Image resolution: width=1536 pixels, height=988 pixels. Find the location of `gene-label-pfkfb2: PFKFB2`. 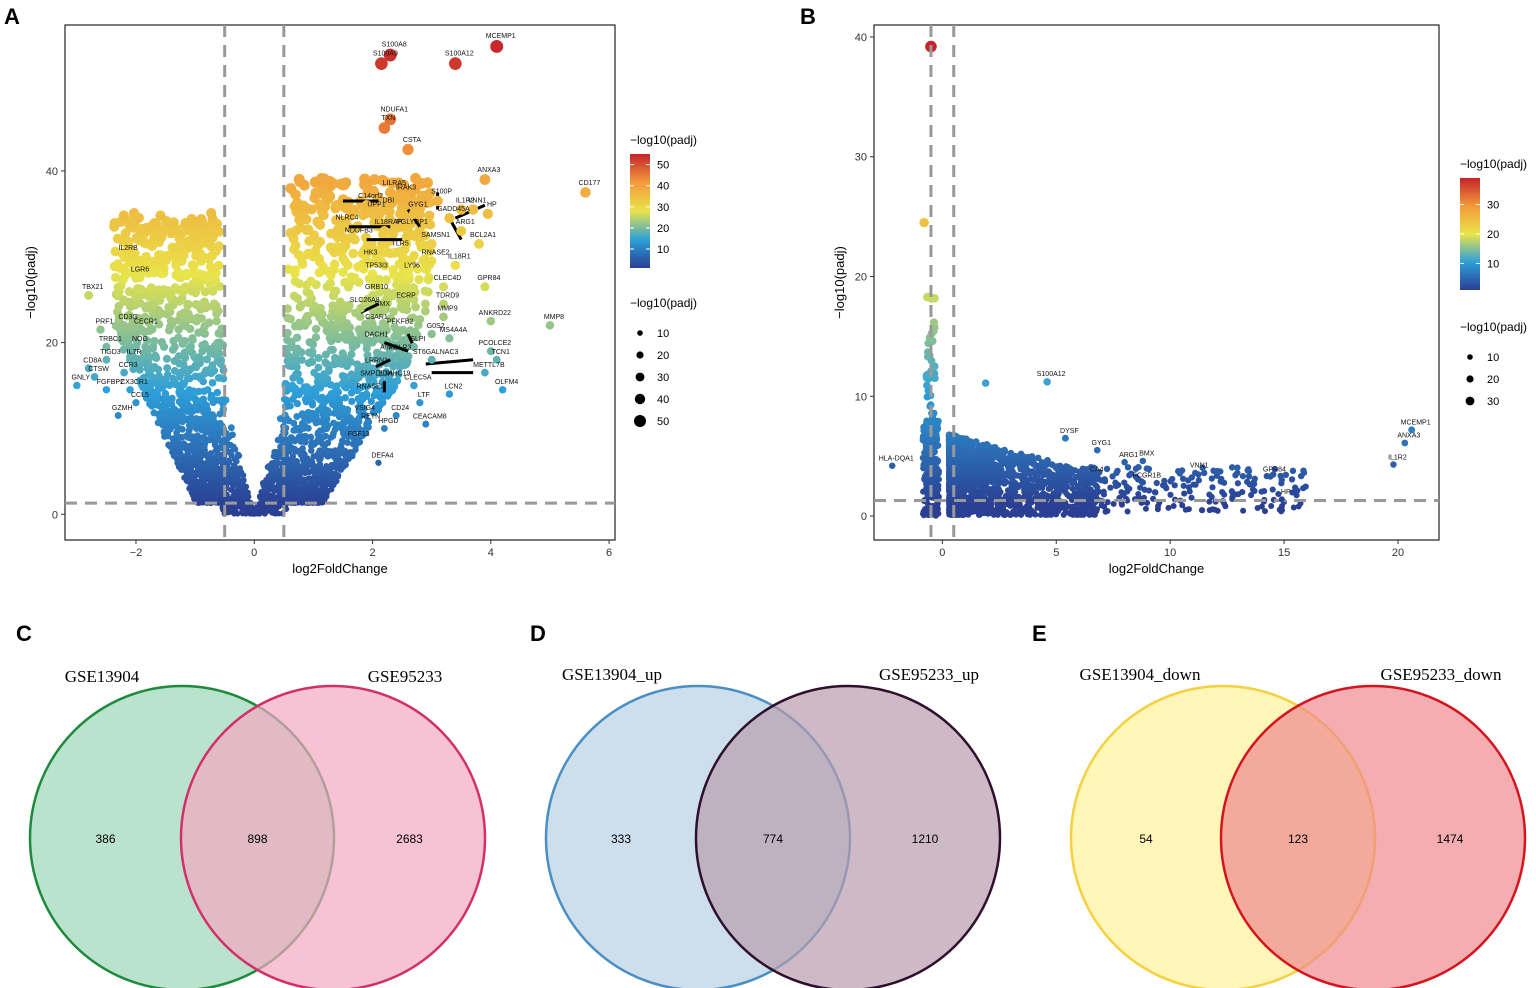

gene-label-pfkfb2: PFKFB2 is located at coordinates (400, 322).